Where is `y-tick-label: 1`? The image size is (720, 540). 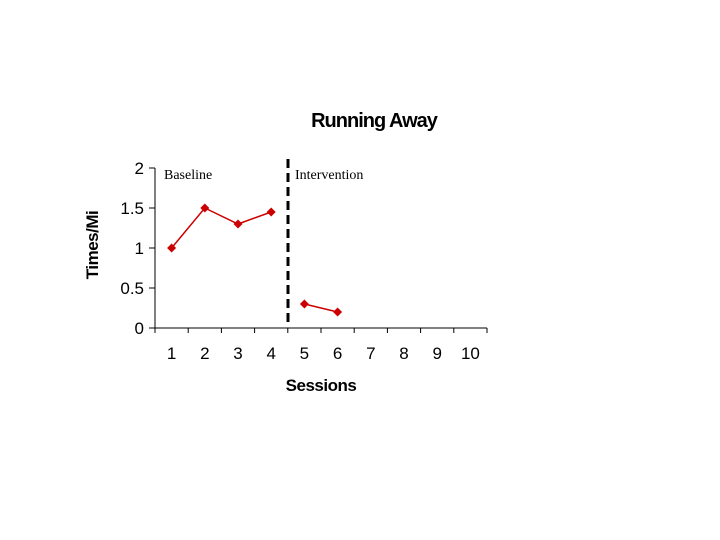 y-tick-label: 1 is located at coordinates (139, 248).